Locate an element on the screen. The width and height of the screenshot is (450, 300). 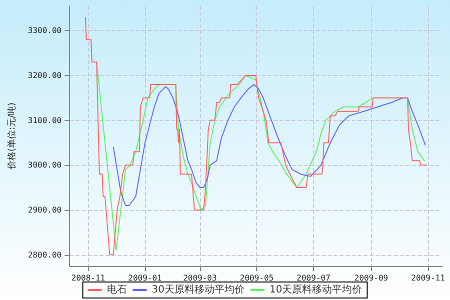
x-tick-label: 2009-01 is located at coordinates (145, 278).